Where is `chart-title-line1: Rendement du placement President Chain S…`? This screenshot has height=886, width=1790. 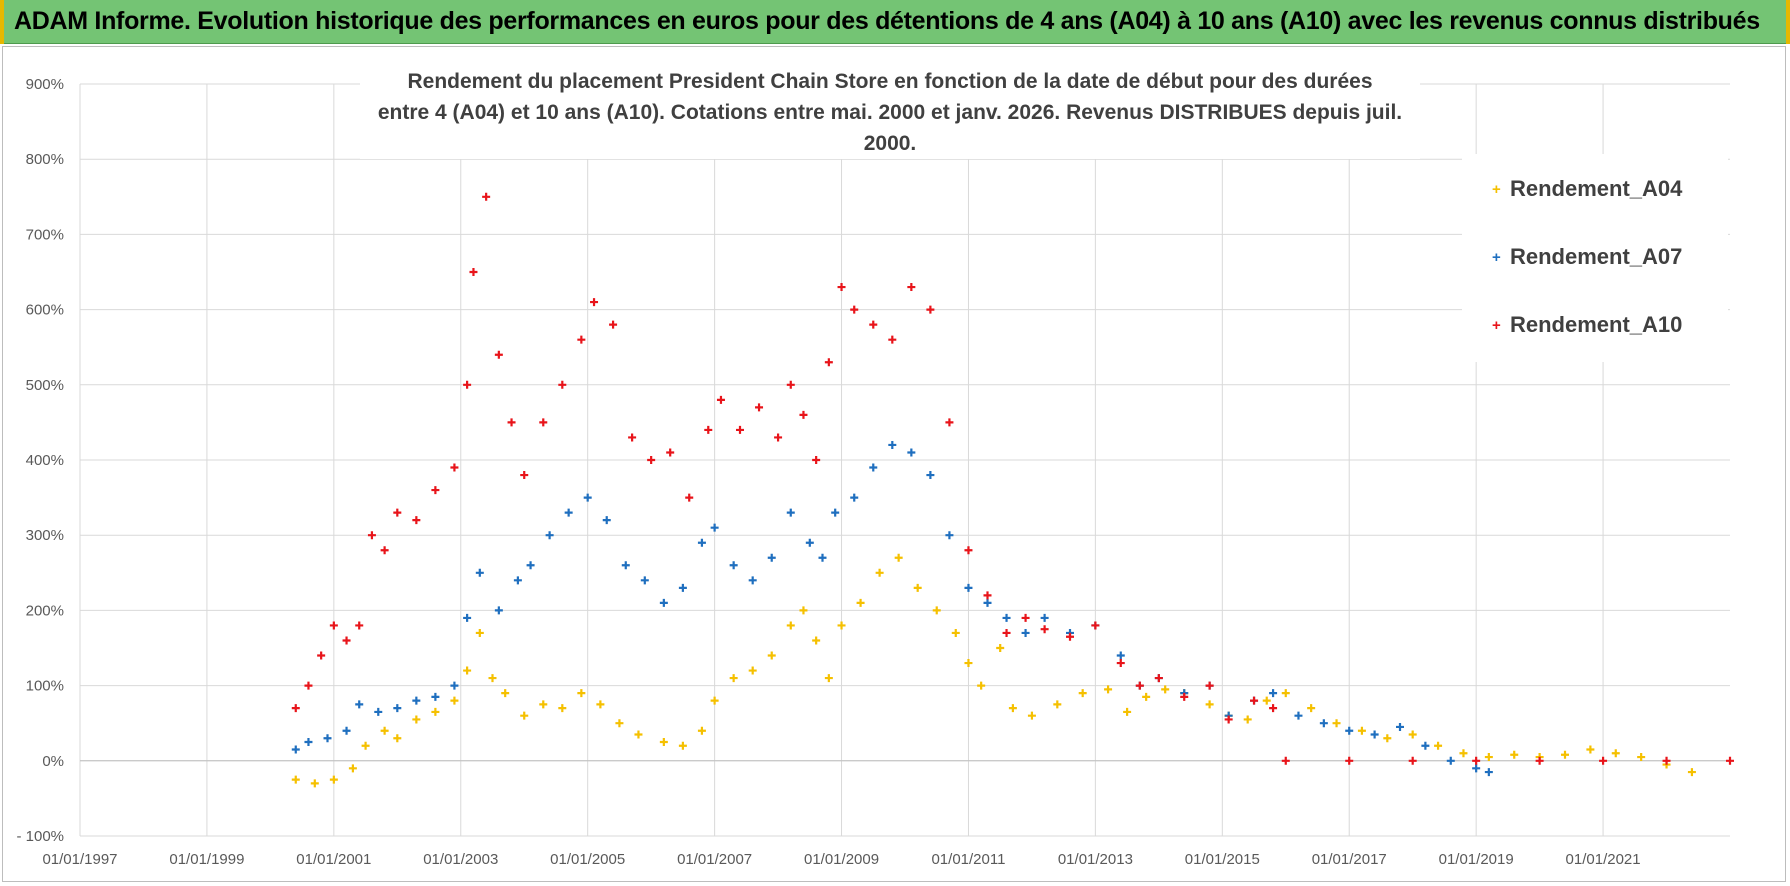
chart-title-line1: Rendement du placement President Chain S… is located at coordinates (890, 81).